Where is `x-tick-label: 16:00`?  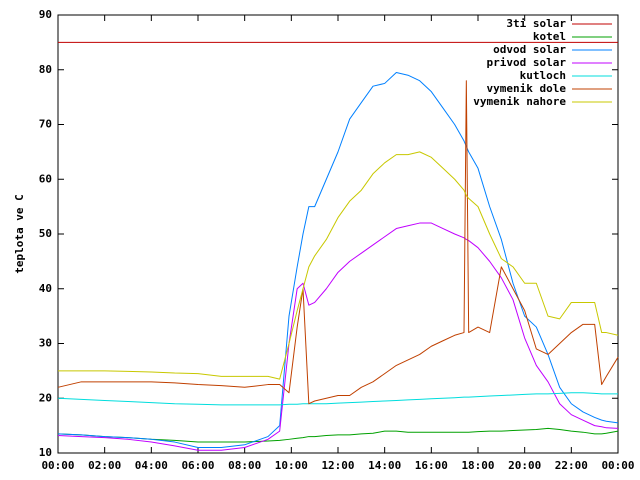 x-tick-label: 16:00 is located at coordinates (431, 465).